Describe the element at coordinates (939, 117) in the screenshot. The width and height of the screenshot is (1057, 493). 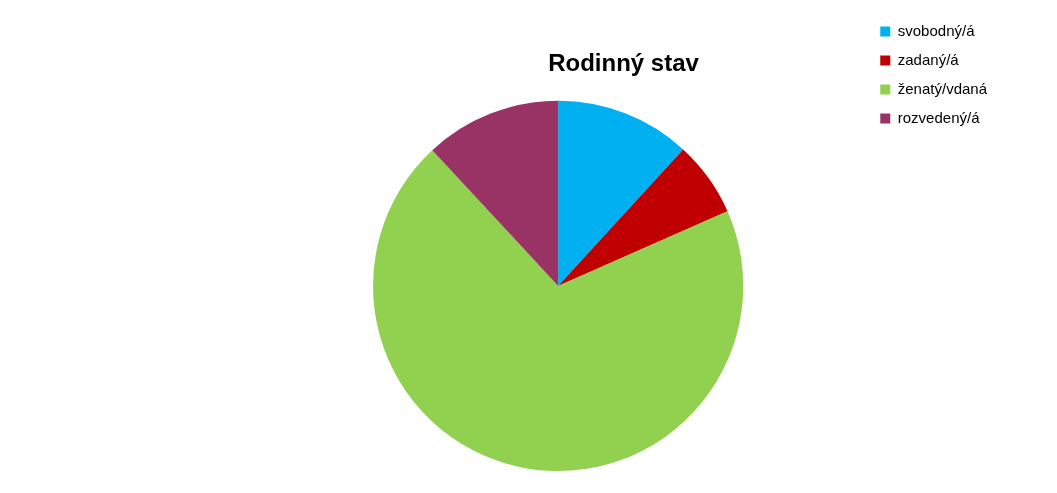
I see `legend-label: rozvedený/á` at that location.